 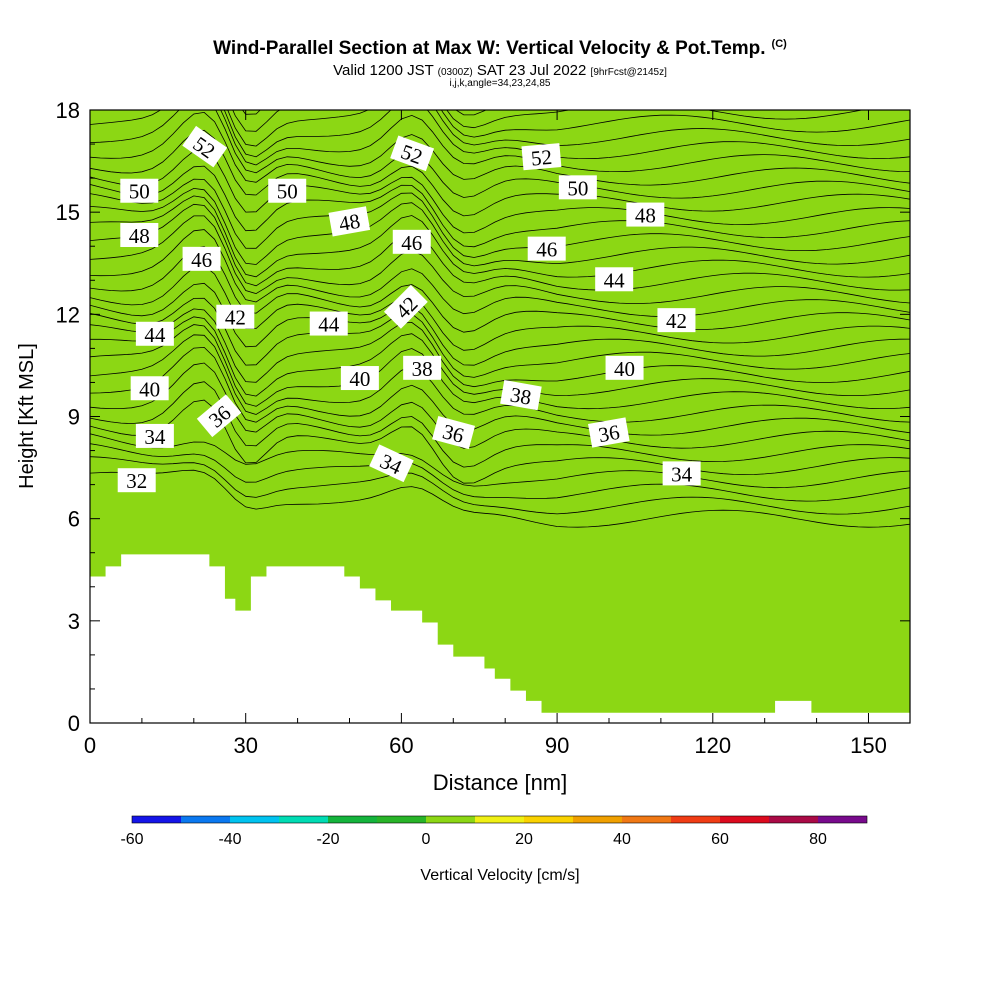 What do you see at coordinates (524, 839) in the screenshot?
I see `colorbar-tick-label-20: 20` at bounding box center [524, 839].